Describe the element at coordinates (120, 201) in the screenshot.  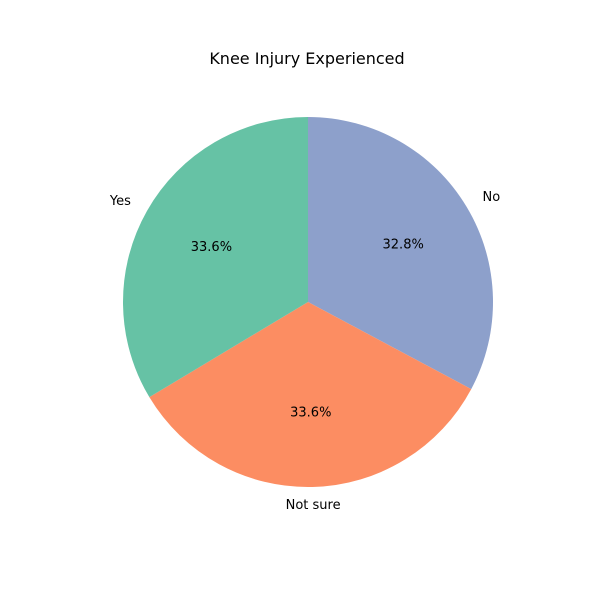
I see `slice-label: Yes` at that location.